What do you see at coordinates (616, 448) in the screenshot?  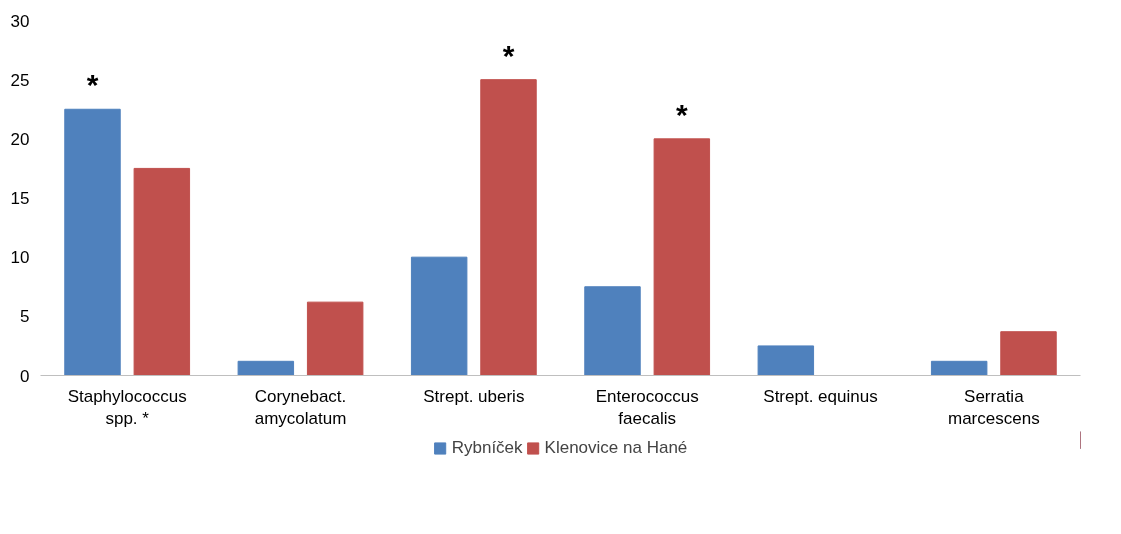 I see `legend-label: Klenovice na Hané` at bounding box center [616, 448].